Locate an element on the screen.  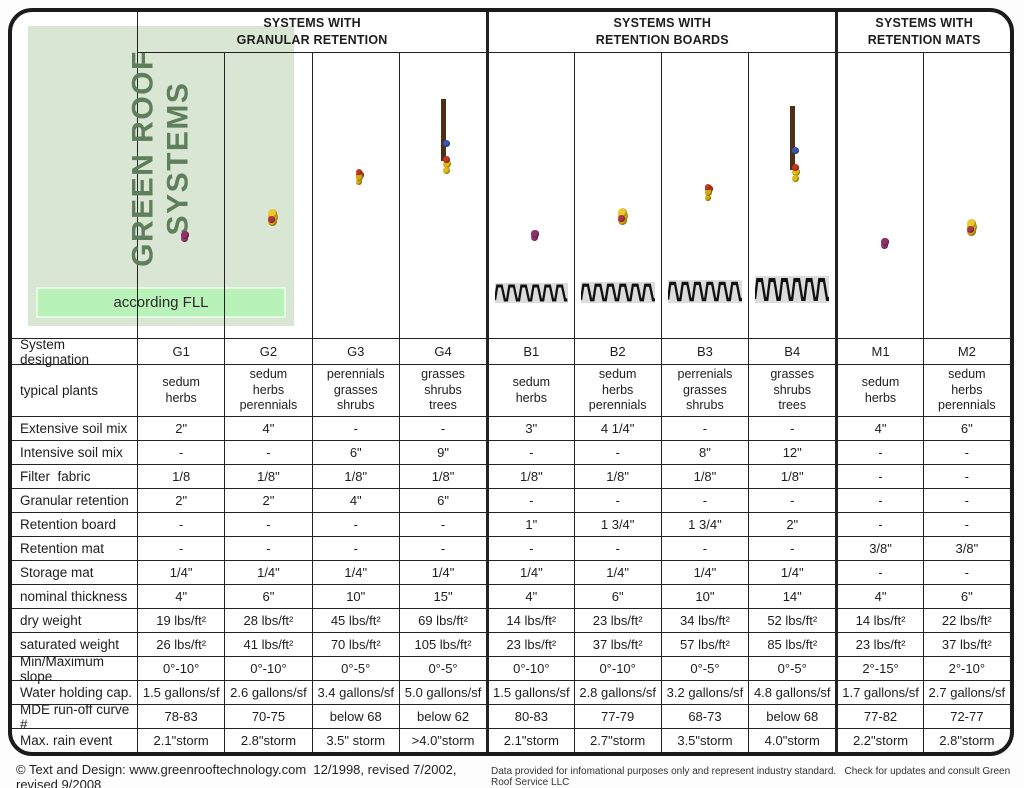
table-cell: B2 is located at coordinates (617, 351).